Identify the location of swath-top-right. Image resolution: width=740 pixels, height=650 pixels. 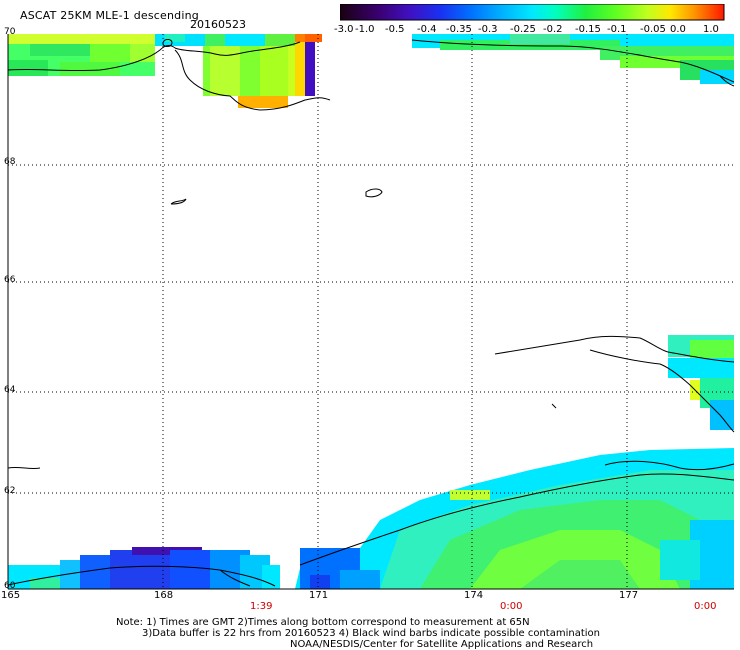
(573, 59).